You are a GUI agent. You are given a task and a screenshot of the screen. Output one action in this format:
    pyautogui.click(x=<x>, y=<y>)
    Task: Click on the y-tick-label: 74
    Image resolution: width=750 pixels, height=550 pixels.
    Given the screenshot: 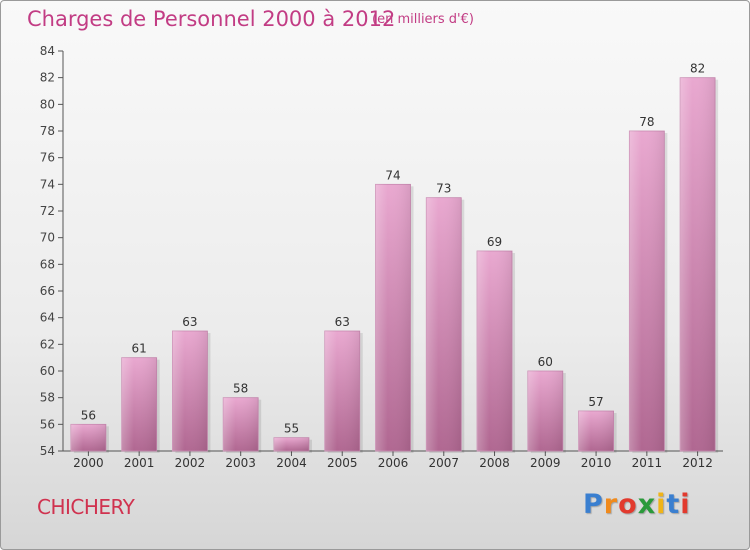 What is the action you would take?
    pyautogui.click(x=47, y=184)
    